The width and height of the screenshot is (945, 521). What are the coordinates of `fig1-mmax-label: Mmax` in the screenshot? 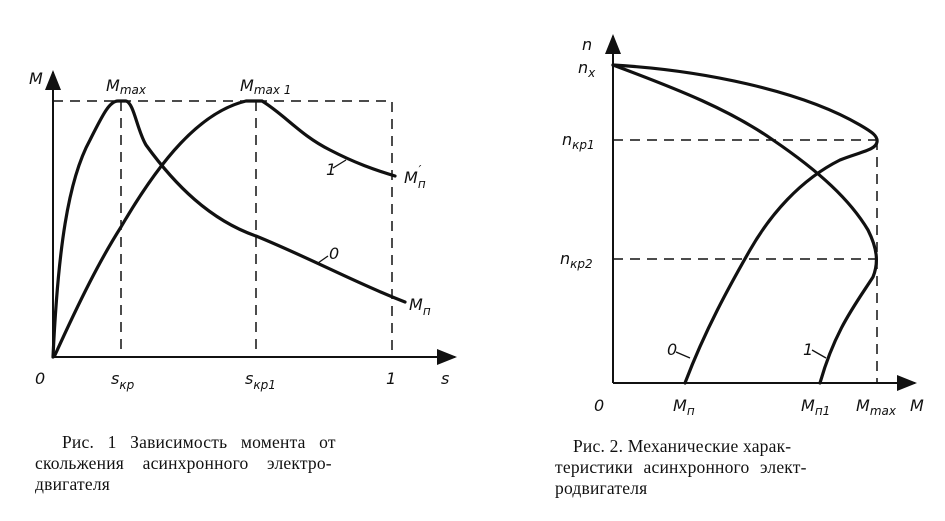 It's located at (126, 86).